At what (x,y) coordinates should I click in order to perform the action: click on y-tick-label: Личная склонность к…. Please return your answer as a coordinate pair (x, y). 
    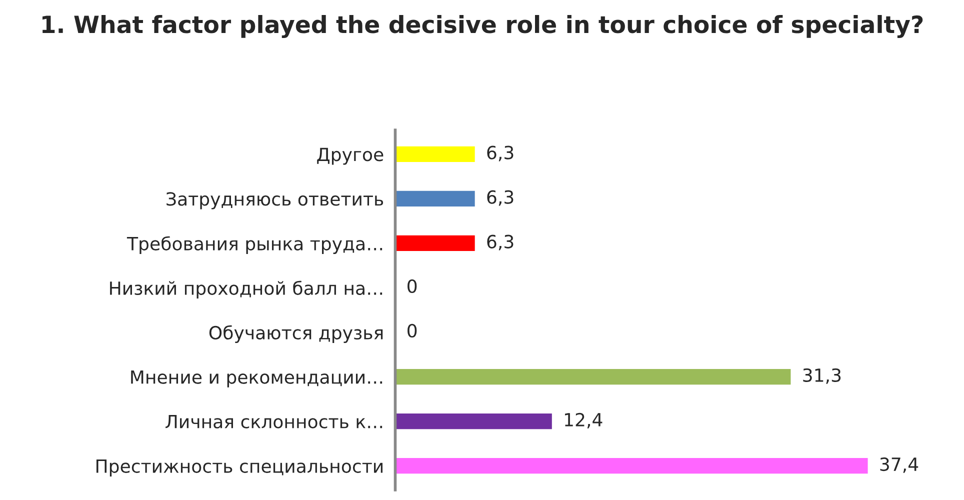
    Looking at the image, I should click on (274, 421).